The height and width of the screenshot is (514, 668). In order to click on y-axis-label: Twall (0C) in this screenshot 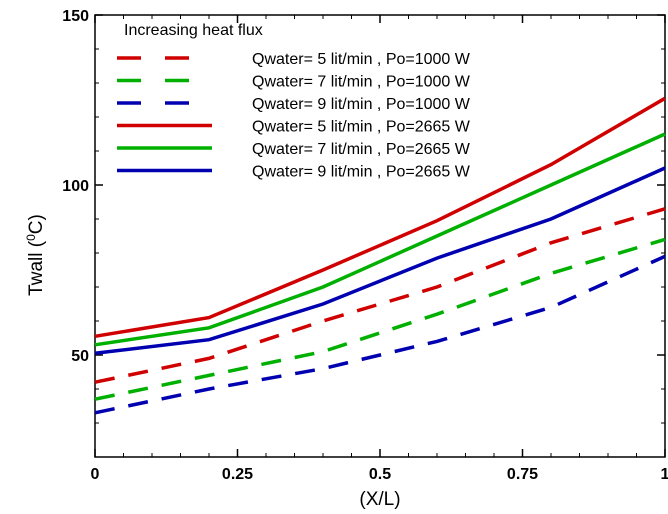, I will do `click(35, 255)`.